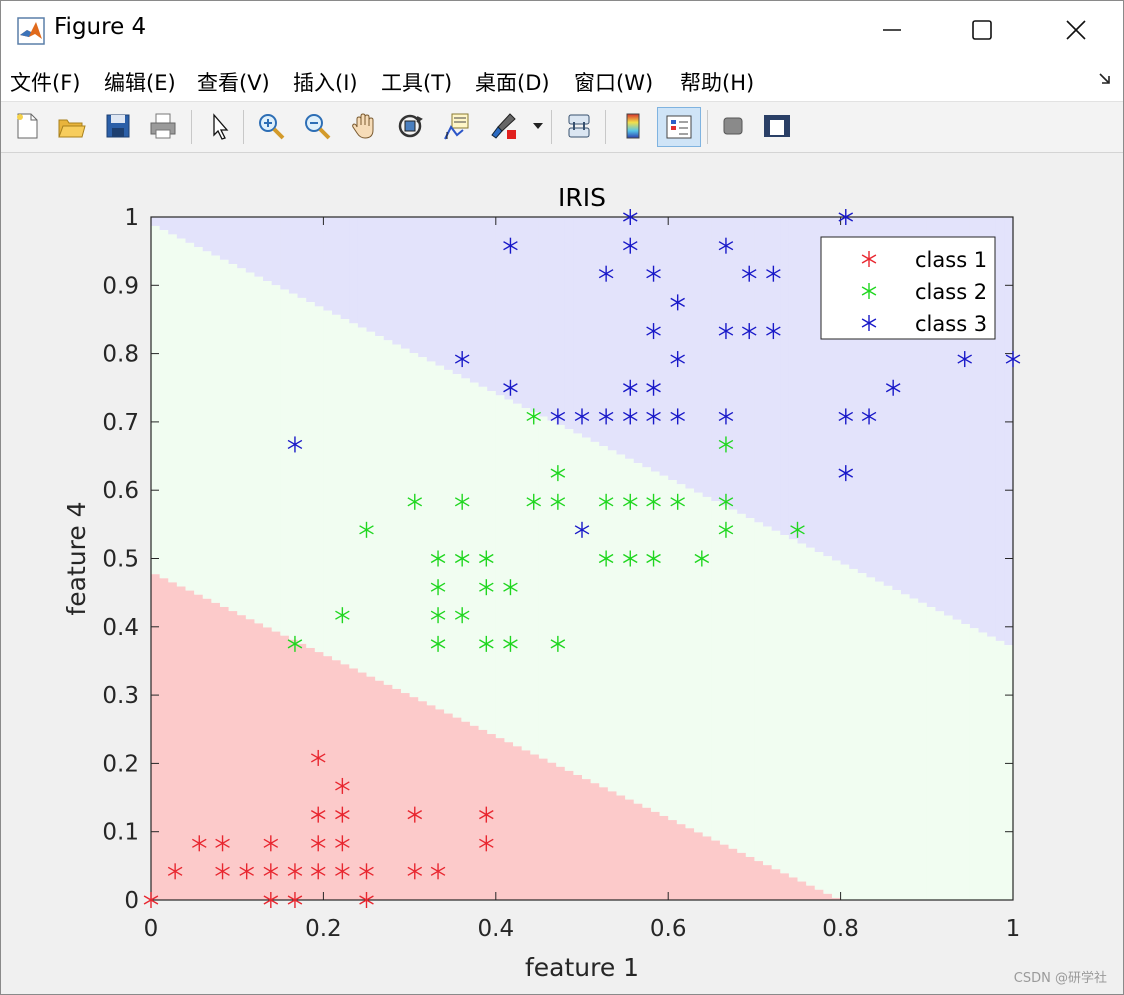  What do you see at coordinates (27, 126) in the screenshot?
I see `new-file-icon` at bounding box center [27, 126].